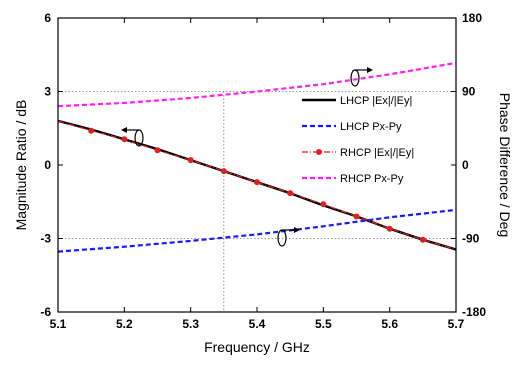  Describe the element at coordinates (124, 324) in the screenshot. I see `x-tick-label: 5.2` at that location.